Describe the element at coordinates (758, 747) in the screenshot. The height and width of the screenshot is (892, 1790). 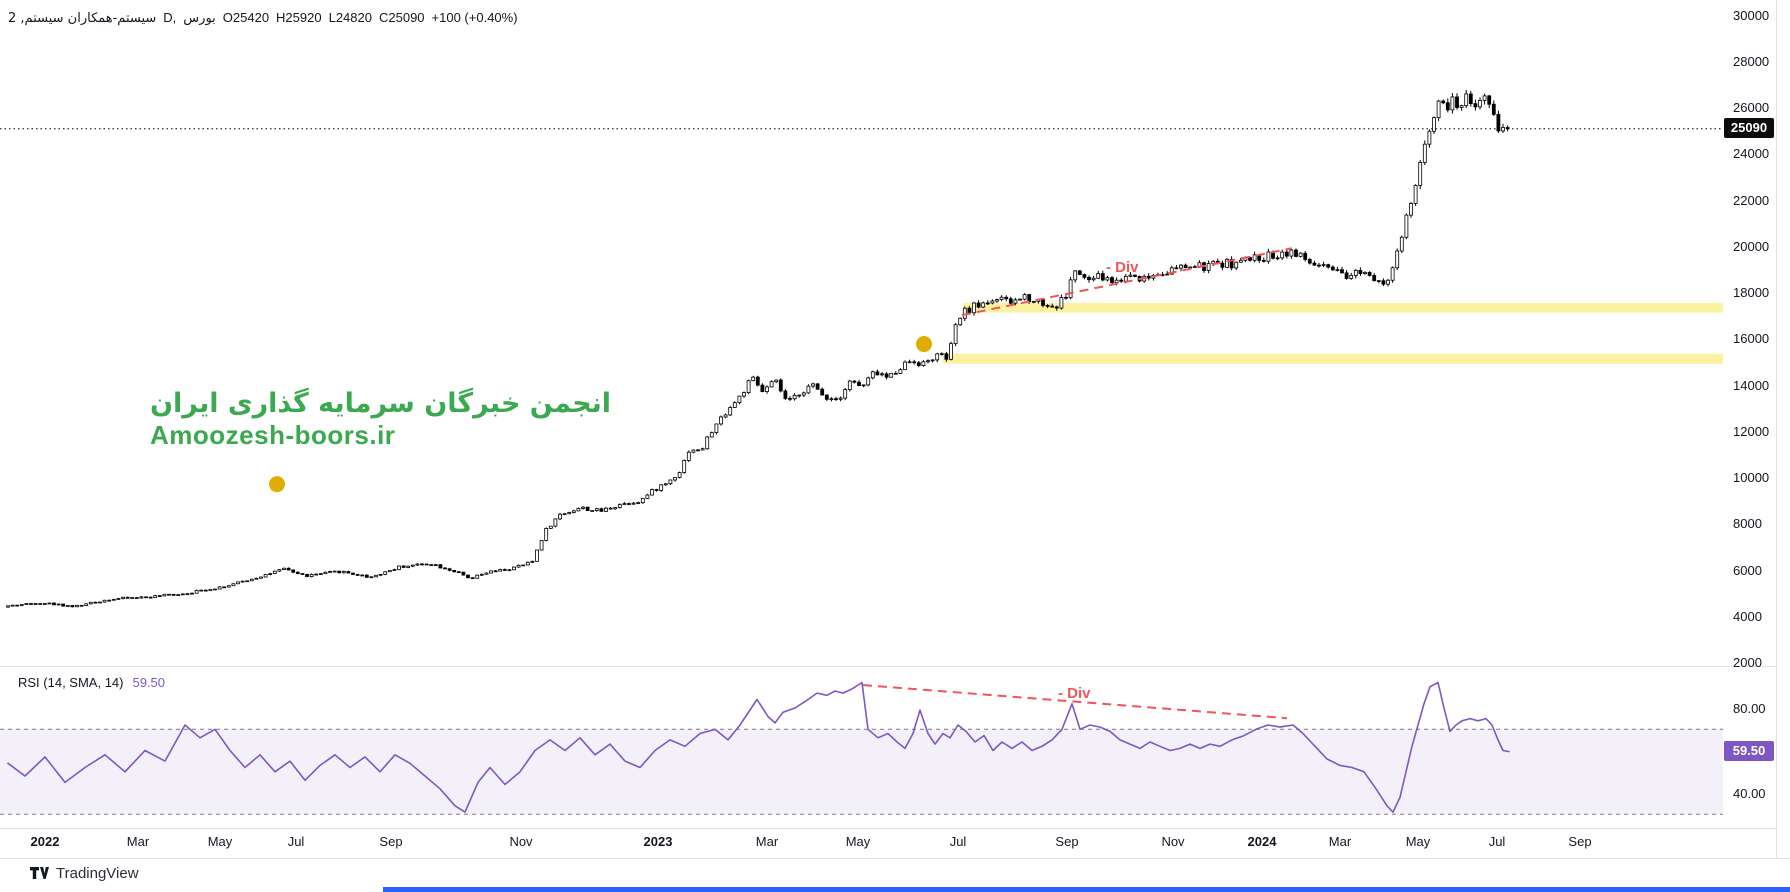
I see `rsi-line` at that location.